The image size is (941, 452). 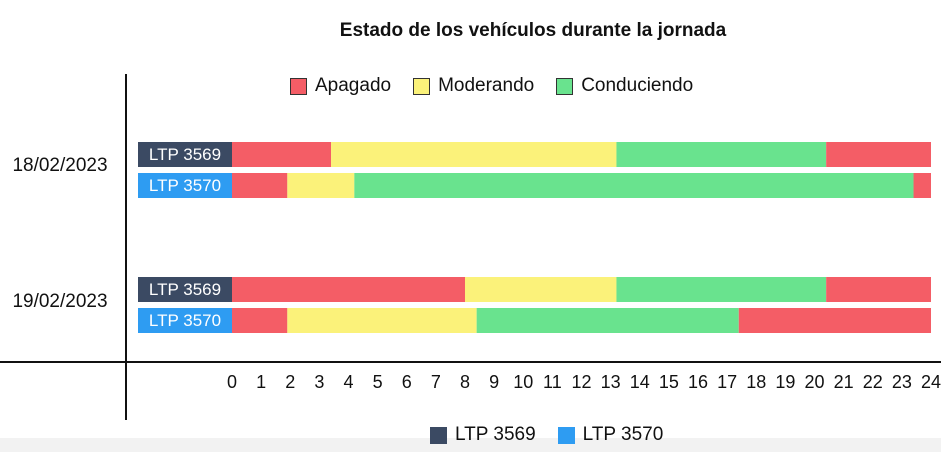 I want to click on date-label: 18/02/2023, so click(x=59, y=165).